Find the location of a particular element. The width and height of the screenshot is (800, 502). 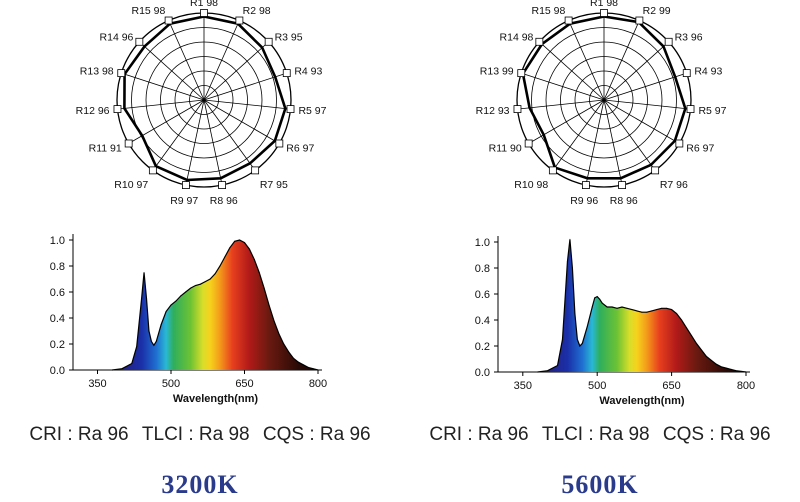

cri-label-r14: R14 96 is located at coordinates (117, 37).